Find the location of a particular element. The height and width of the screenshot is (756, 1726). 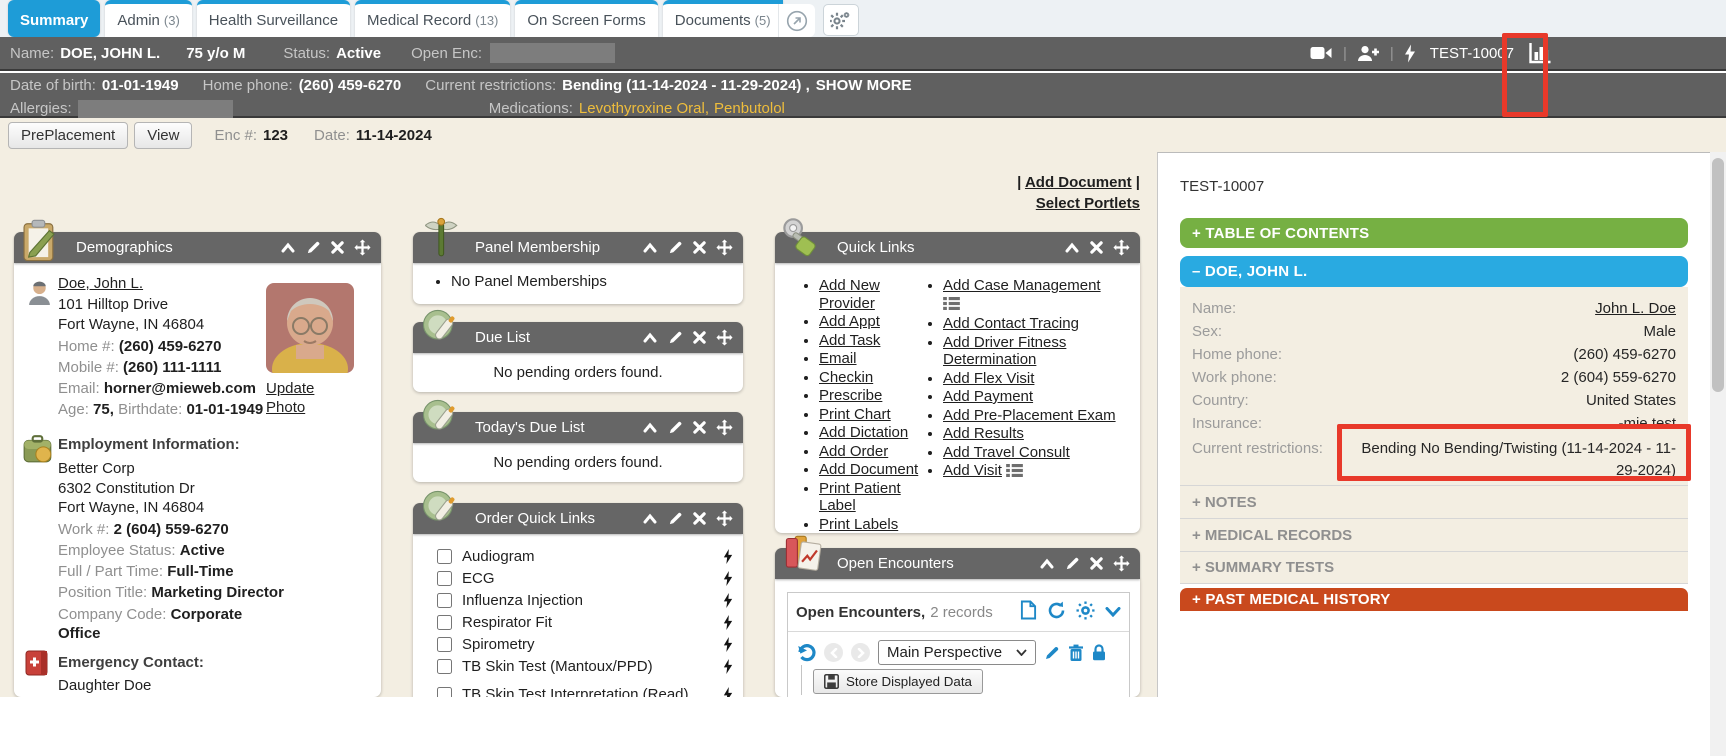

tab-on-screen-forms: On Screen Forms is located at coordinates (586, 18).